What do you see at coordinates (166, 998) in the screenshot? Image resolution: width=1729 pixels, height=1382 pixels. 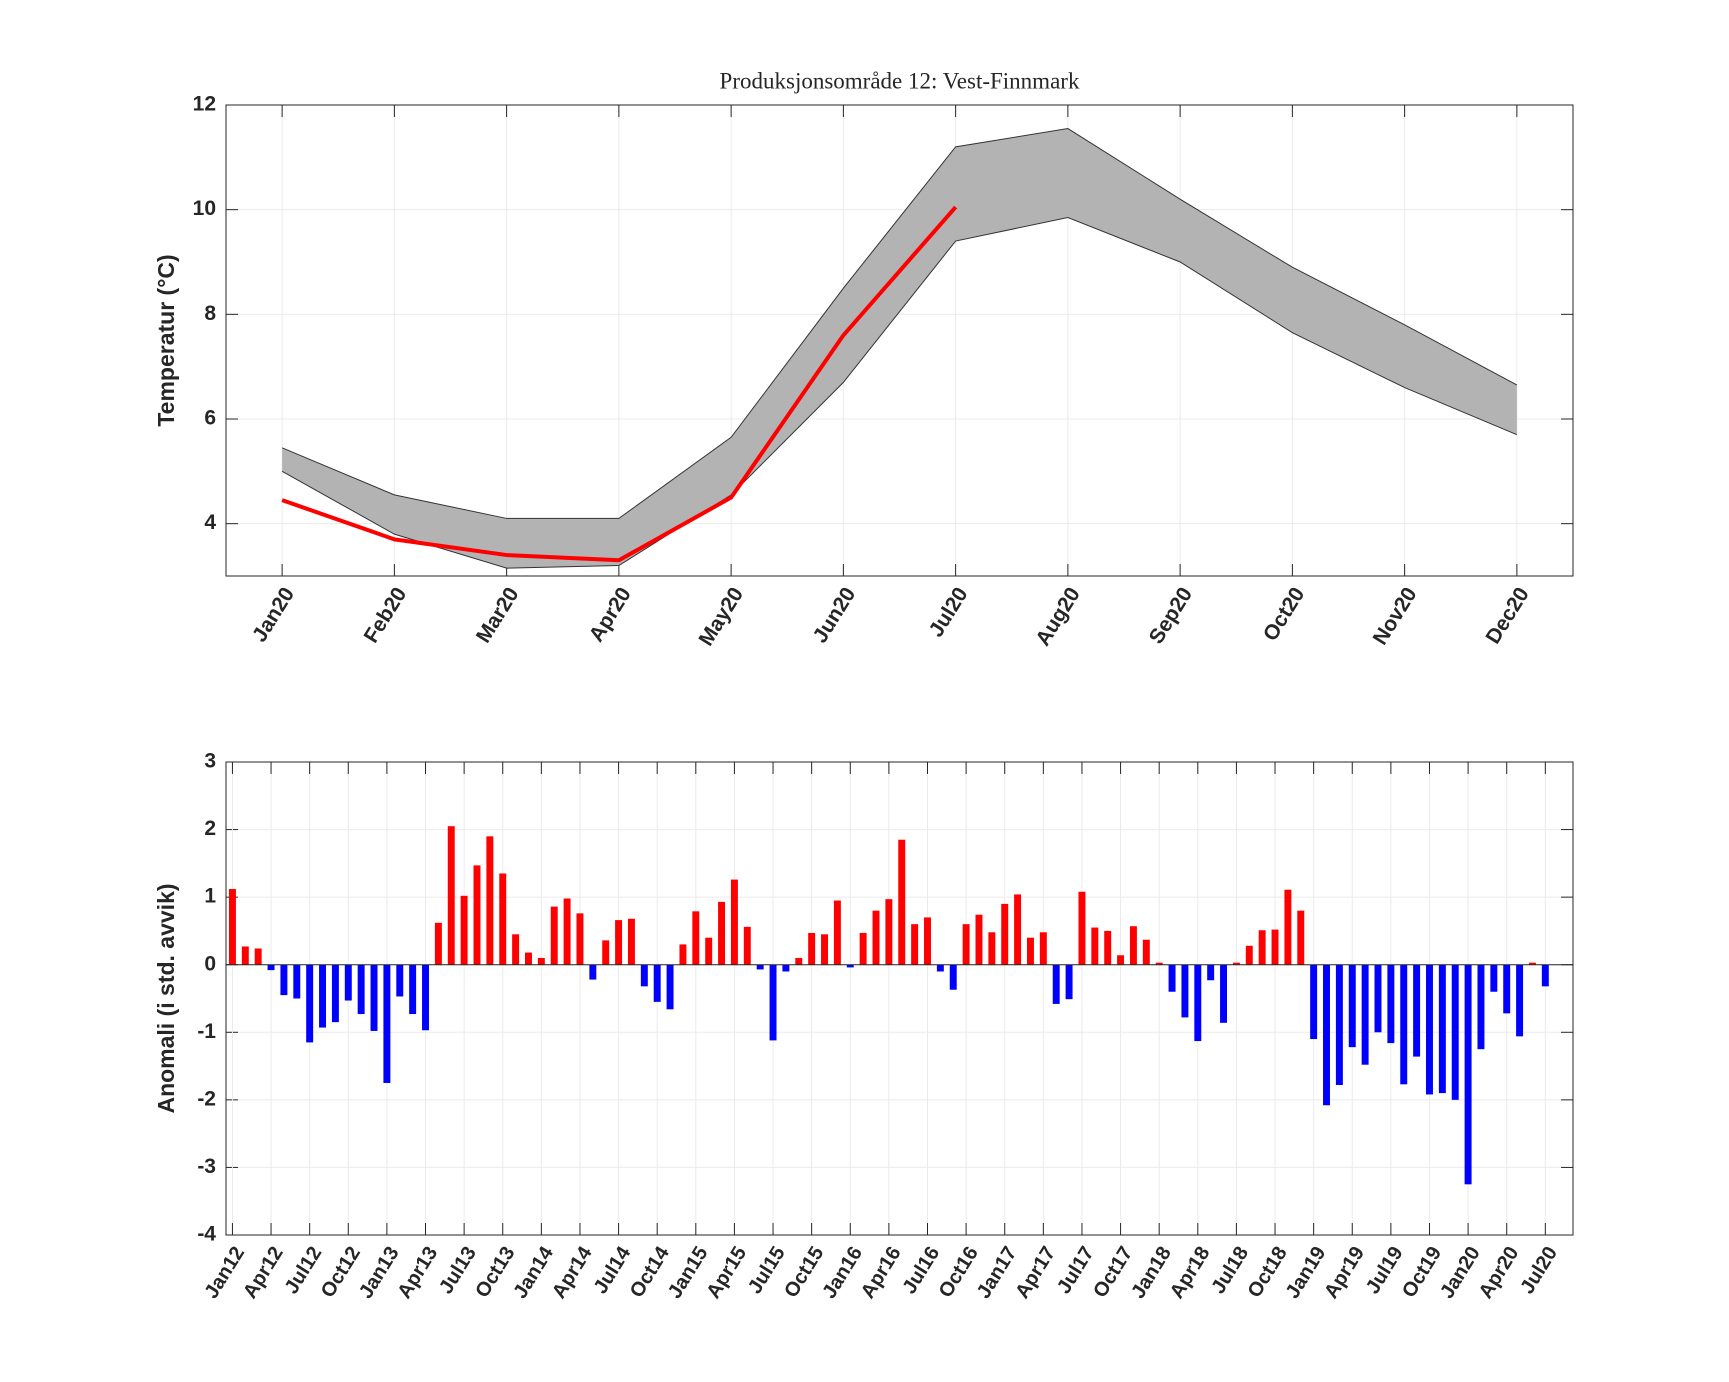 I see `y-axis-label: Anomali (i std. avvik)` at bounding box center [166, 998].